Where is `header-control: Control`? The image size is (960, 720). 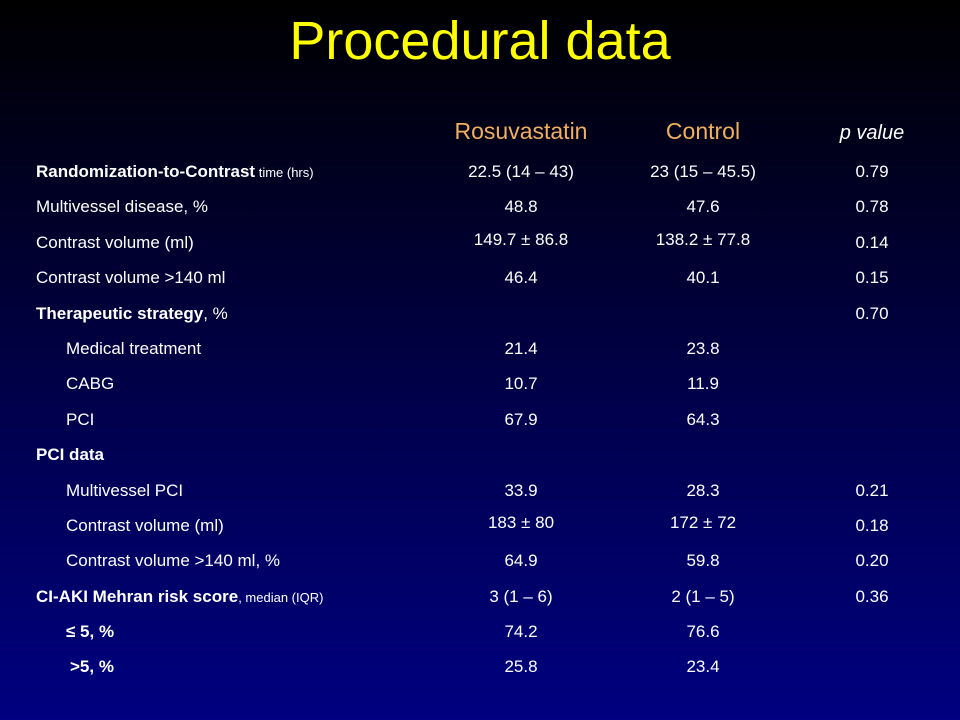 header-control: Control is located at coordinates (703, 131).